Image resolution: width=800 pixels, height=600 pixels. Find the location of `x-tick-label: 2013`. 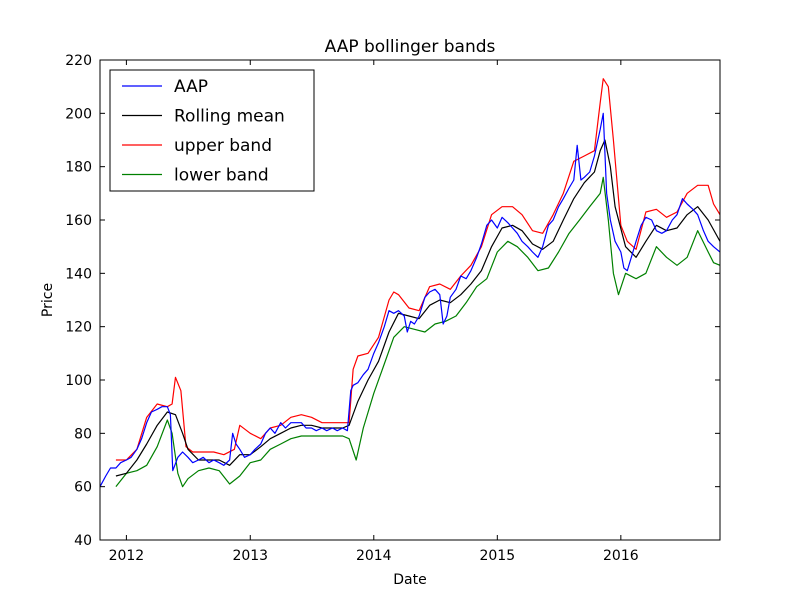

x-tick-label: 2013 is located at coordinates (250, 556).